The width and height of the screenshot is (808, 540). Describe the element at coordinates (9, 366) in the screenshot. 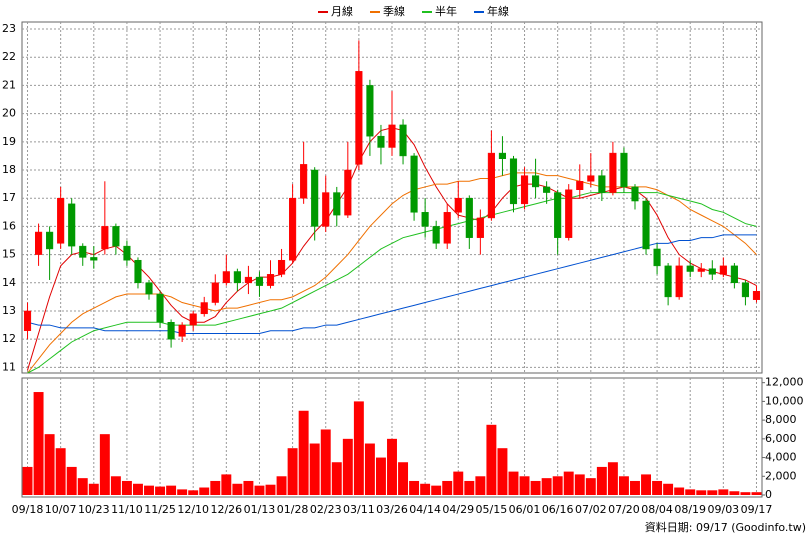

I see `y-tick-label: 11` at that location.